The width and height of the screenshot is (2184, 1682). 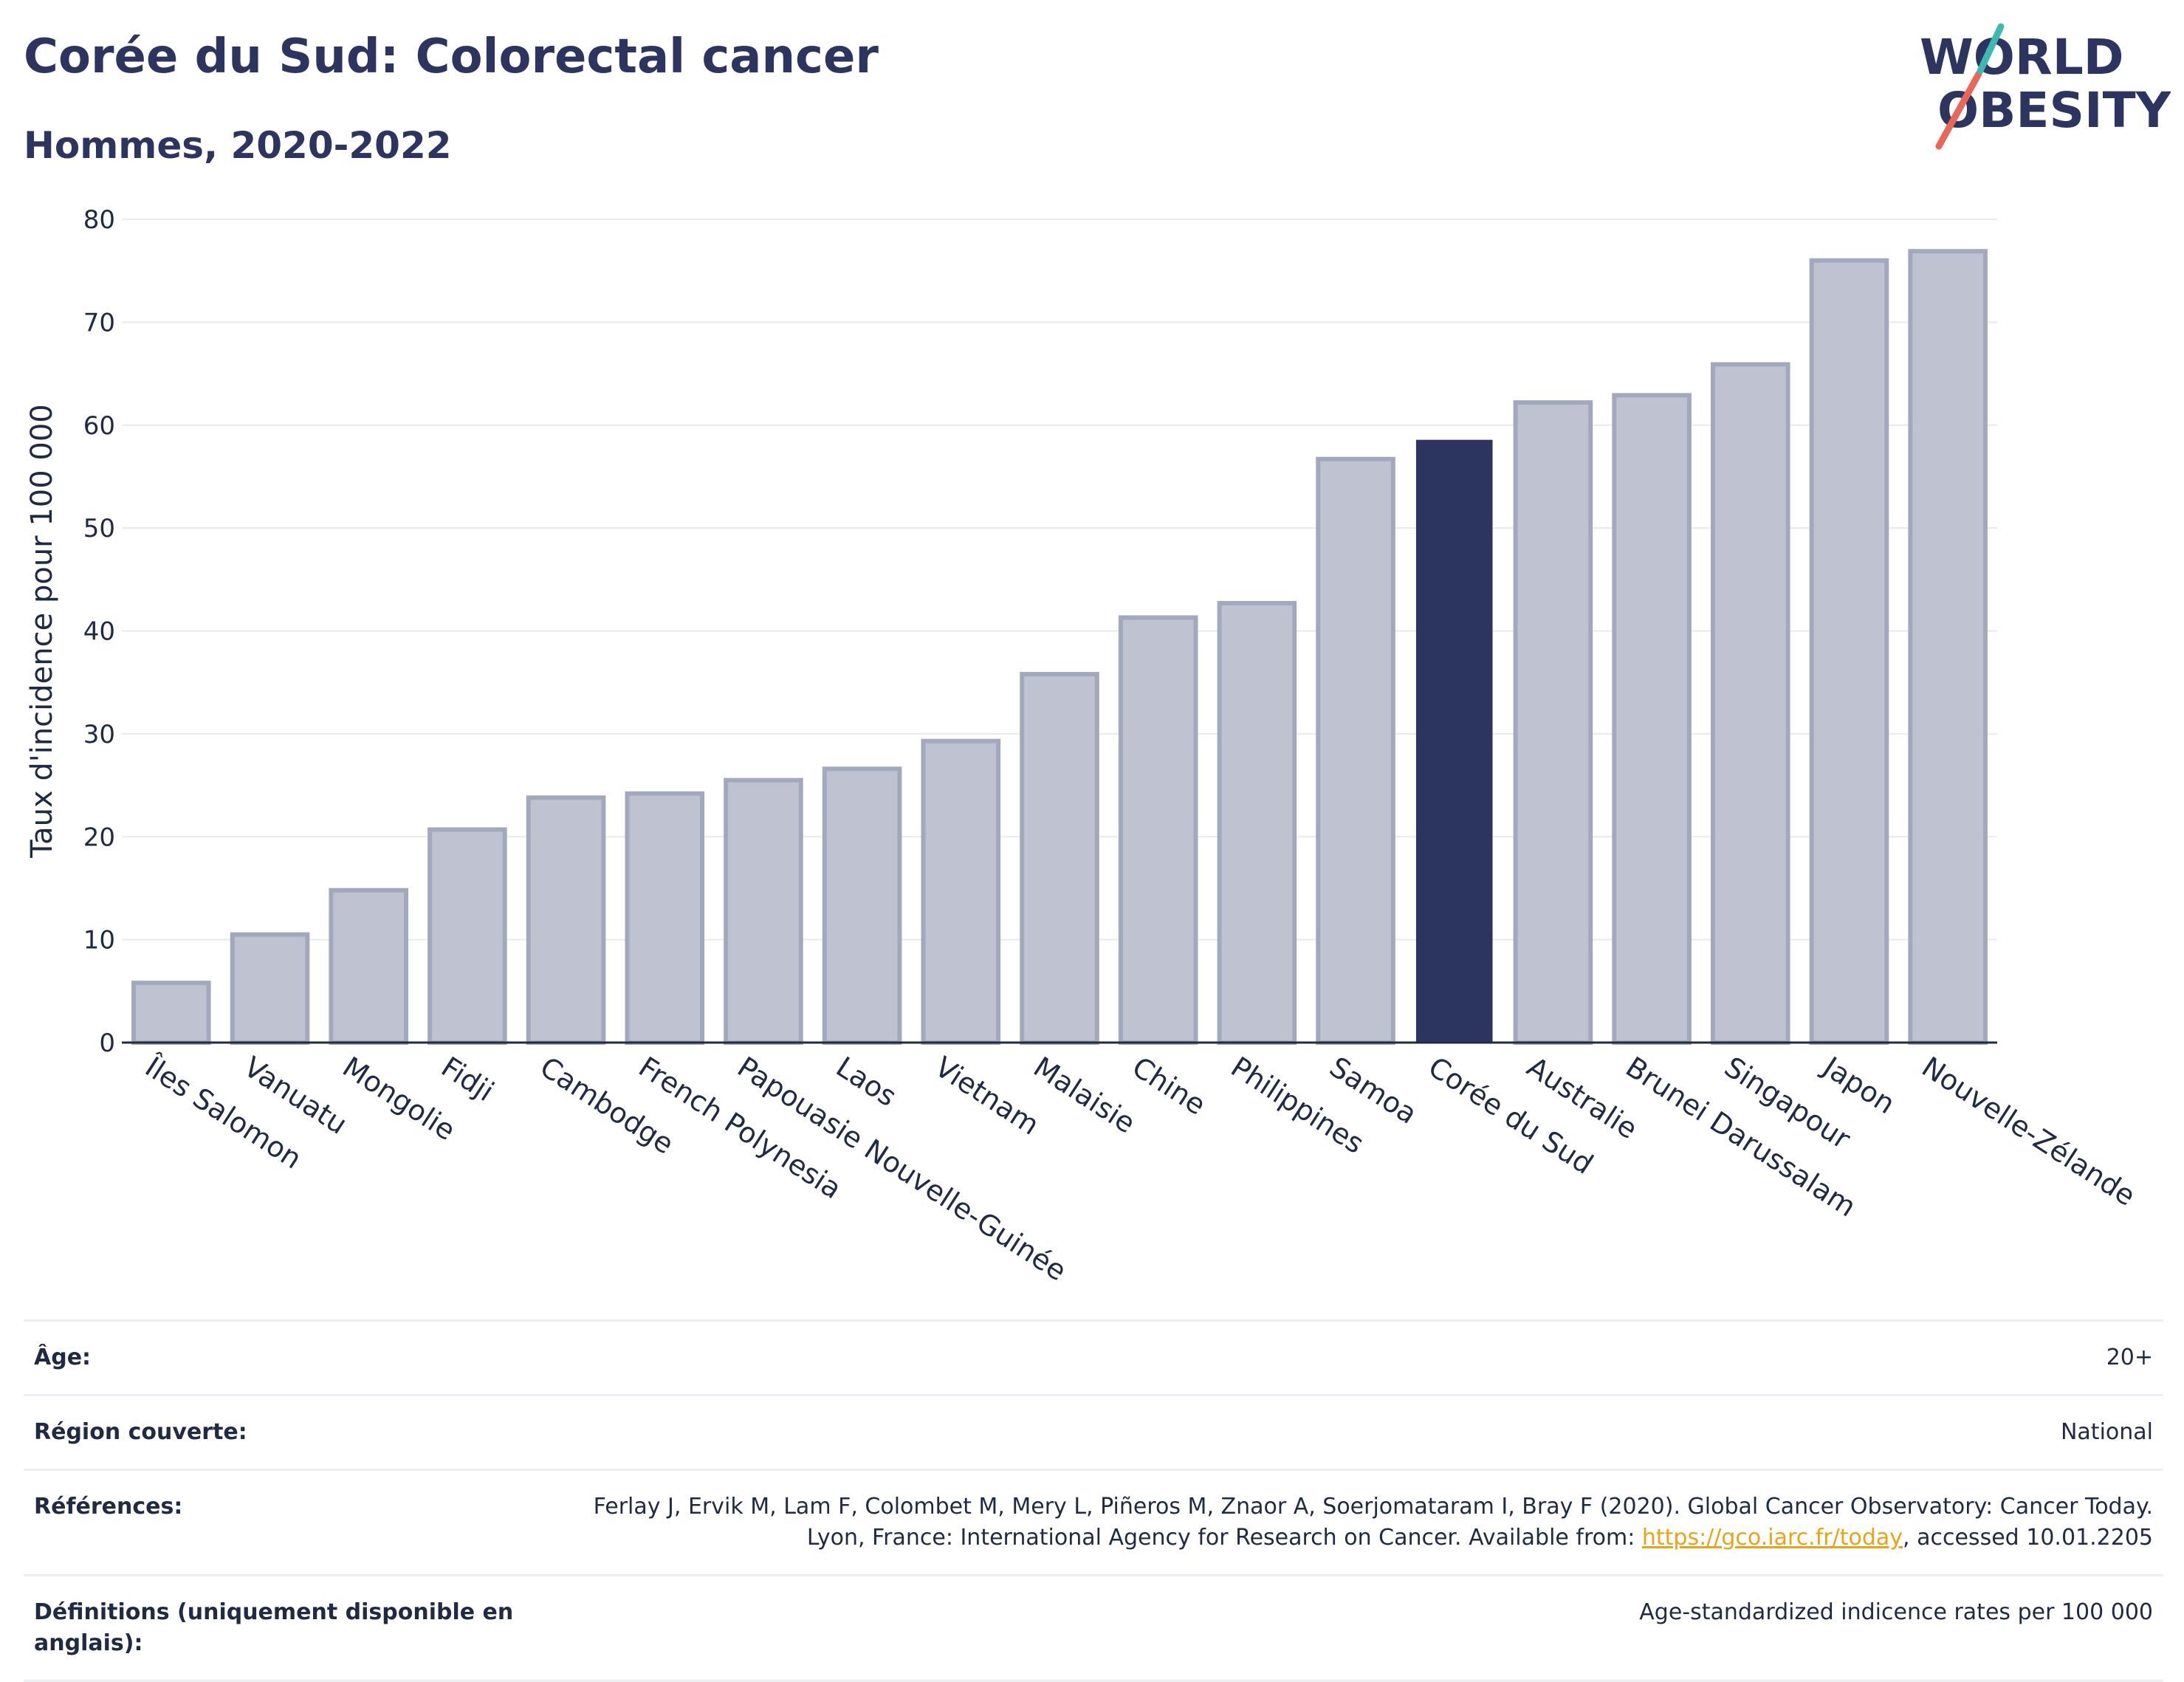 I want to click on logo-line-obesity: OBESITY, so click(x=2054, y=111).